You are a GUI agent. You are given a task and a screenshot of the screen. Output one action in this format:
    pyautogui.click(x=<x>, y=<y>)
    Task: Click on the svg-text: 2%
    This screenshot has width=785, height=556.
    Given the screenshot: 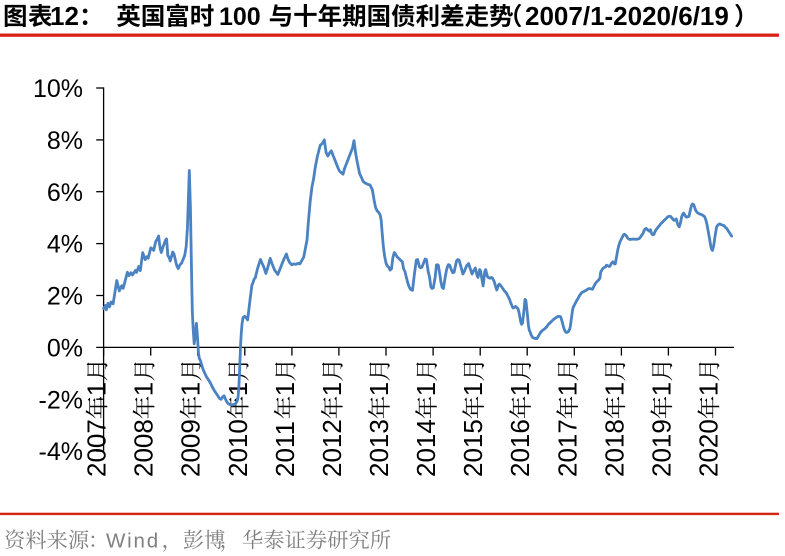 What is the action you would take?
    pyautogui.click(x=65, y=297)
    